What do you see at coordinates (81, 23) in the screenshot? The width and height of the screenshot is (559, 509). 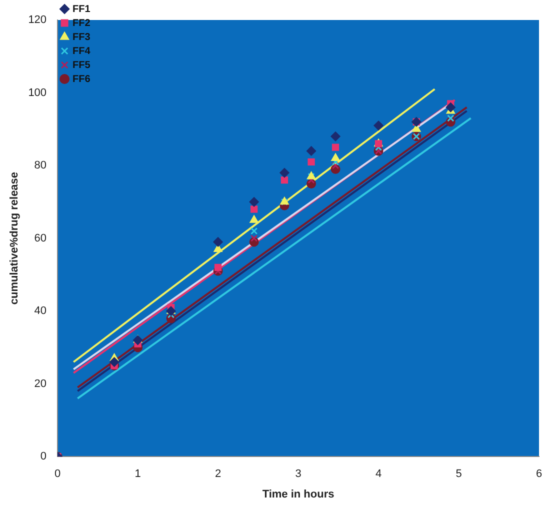 I see `legend-label: FF2` at bounding box center [81, 23].